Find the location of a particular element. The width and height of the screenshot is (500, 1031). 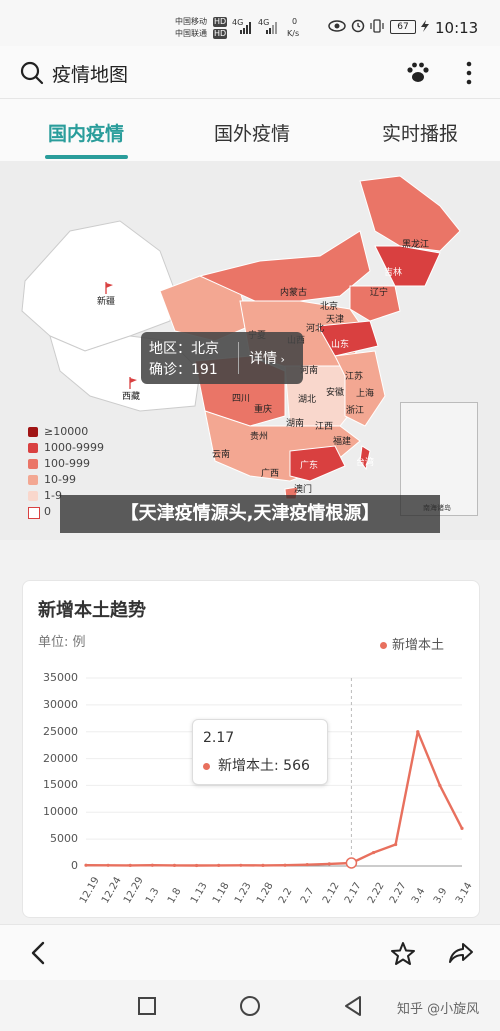

legend-label: 新增本土 is located at coordinates (418, 645).